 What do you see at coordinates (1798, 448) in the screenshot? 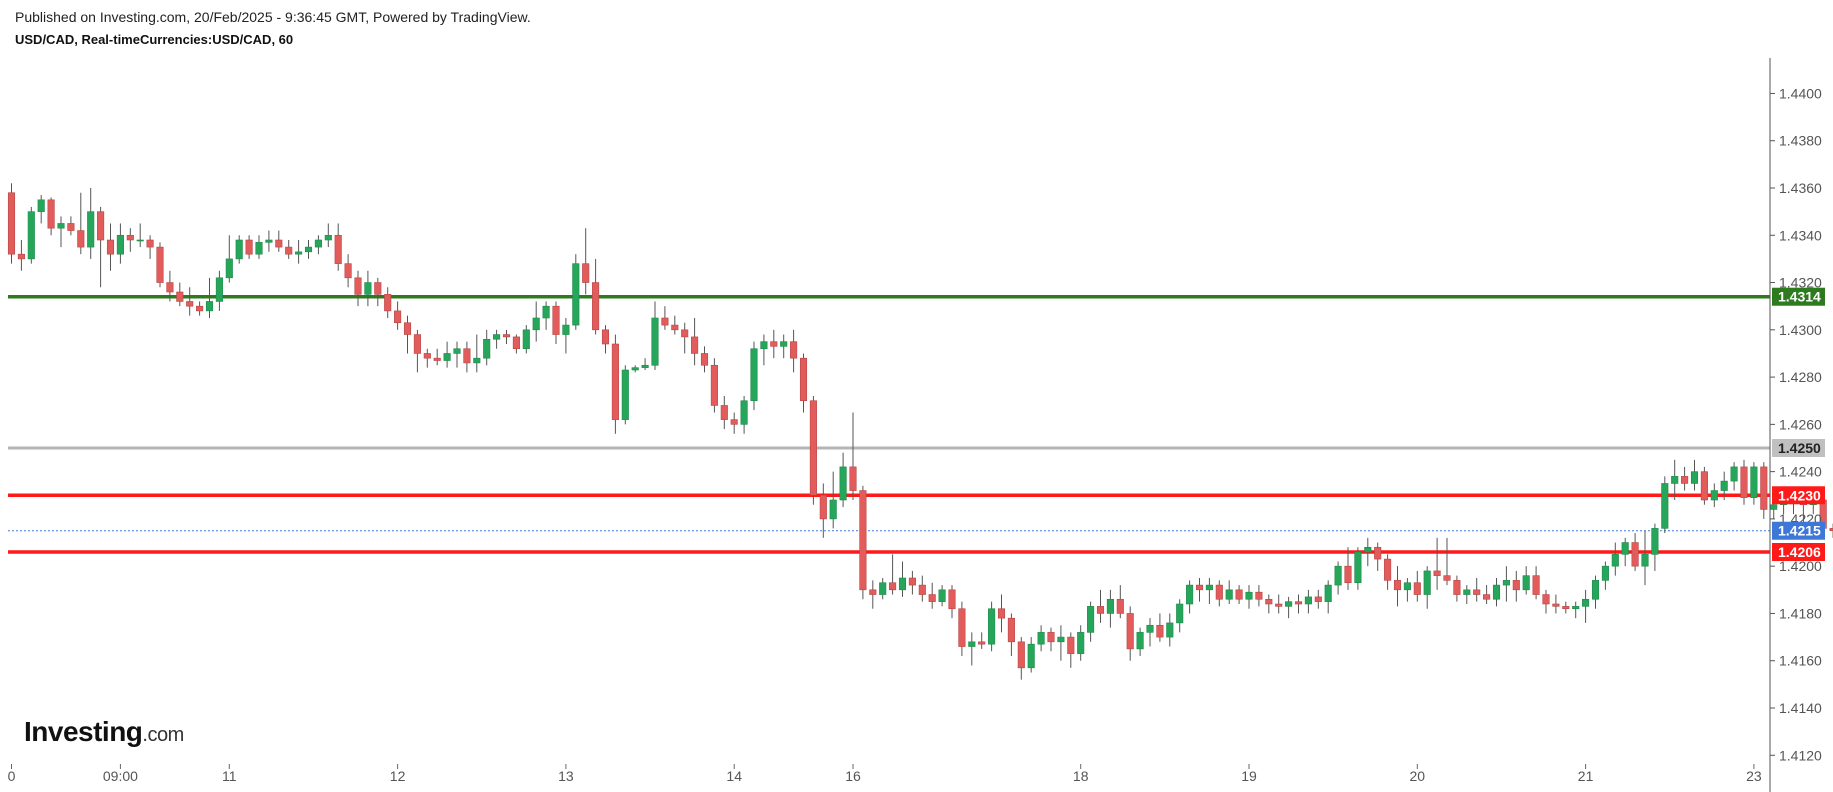
I see `level-price-tag: 1.4250` at bounding box center [1798, 448].